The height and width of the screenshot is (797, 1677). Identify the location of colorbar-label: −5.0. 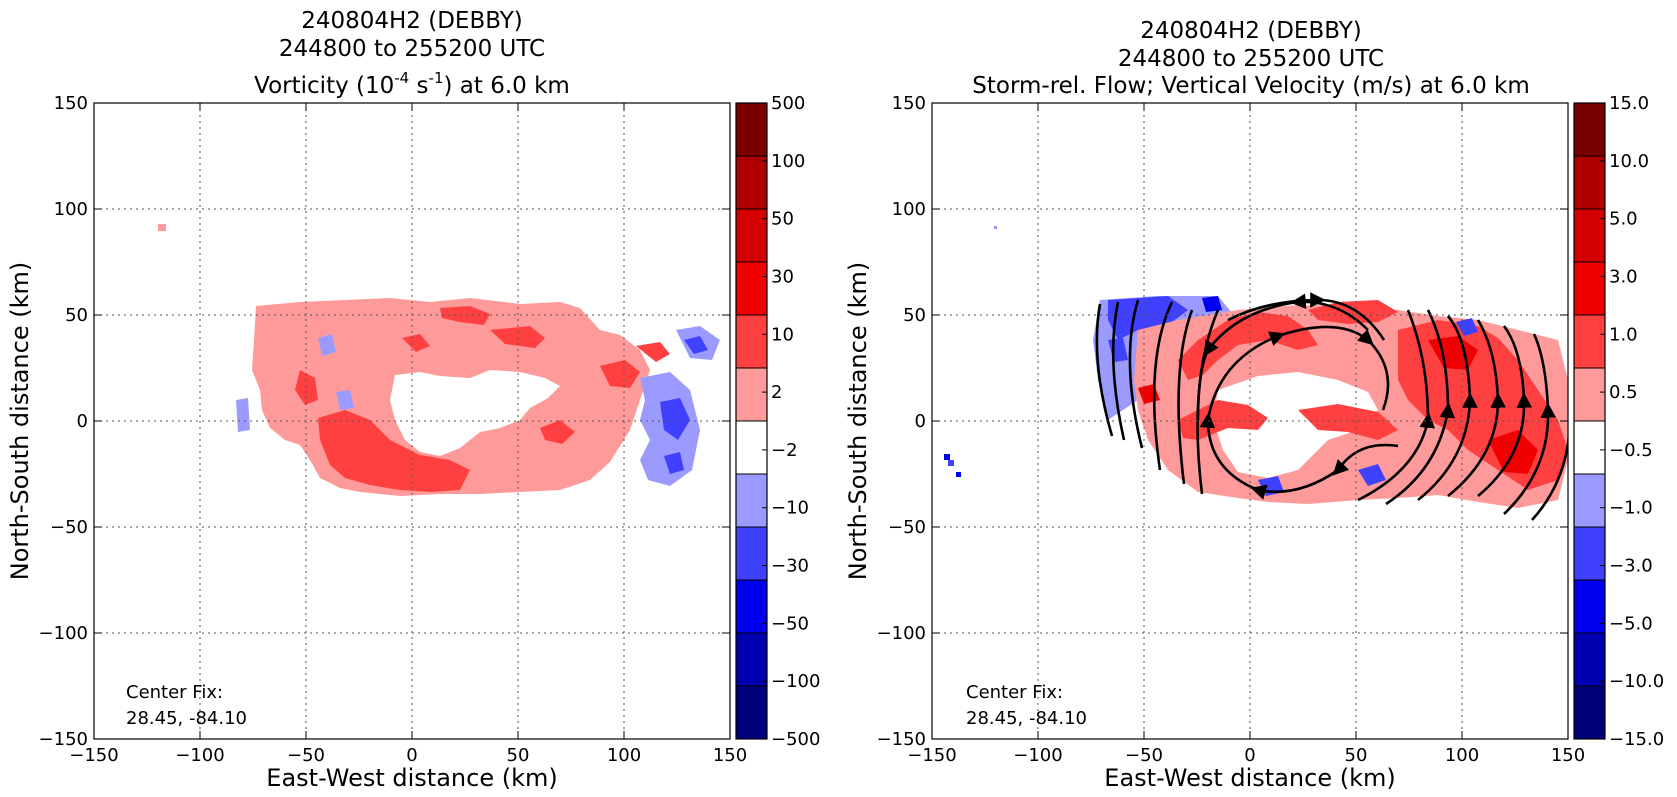
(1631, 623).